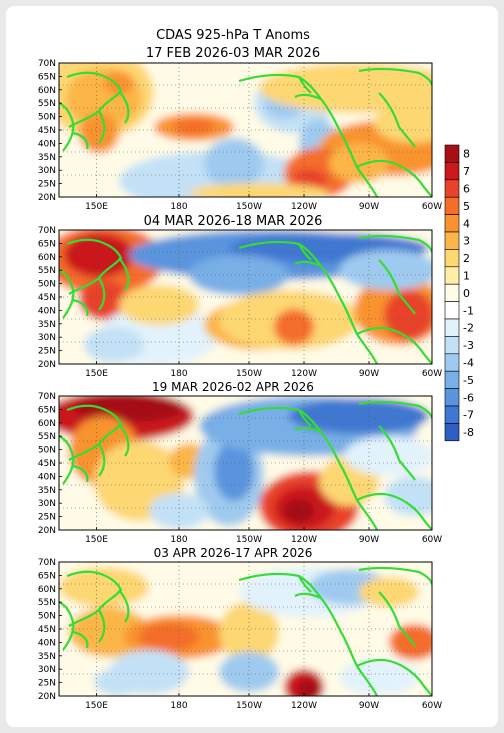  Describe the element at coordinates (466, 276) in the screenshot. I see `colorbar-label: 1` at that location.